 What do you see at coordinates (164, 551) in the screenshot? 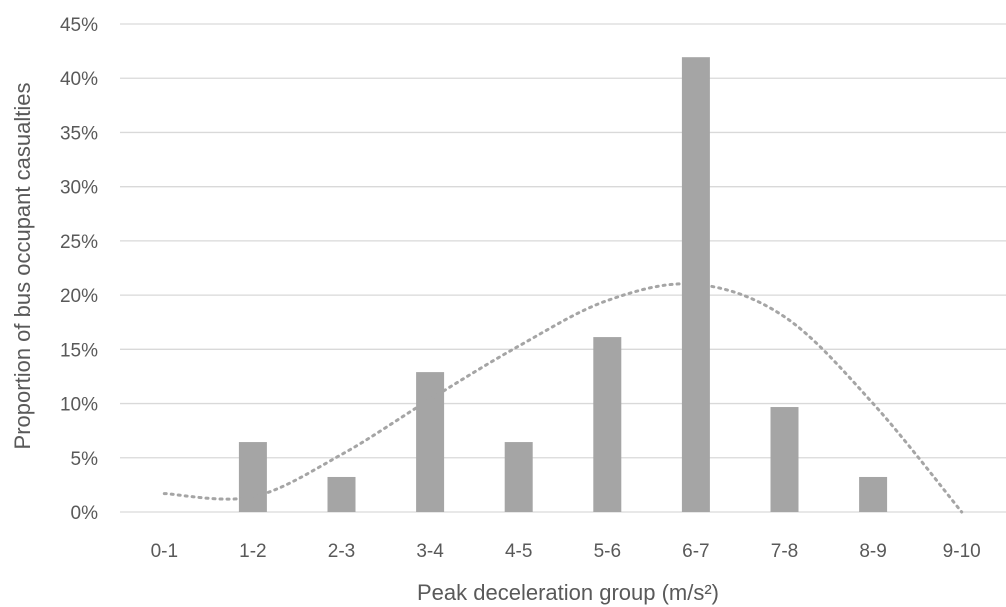
I see `x-tick-label: 0-1` at bounding box center [164, 551].